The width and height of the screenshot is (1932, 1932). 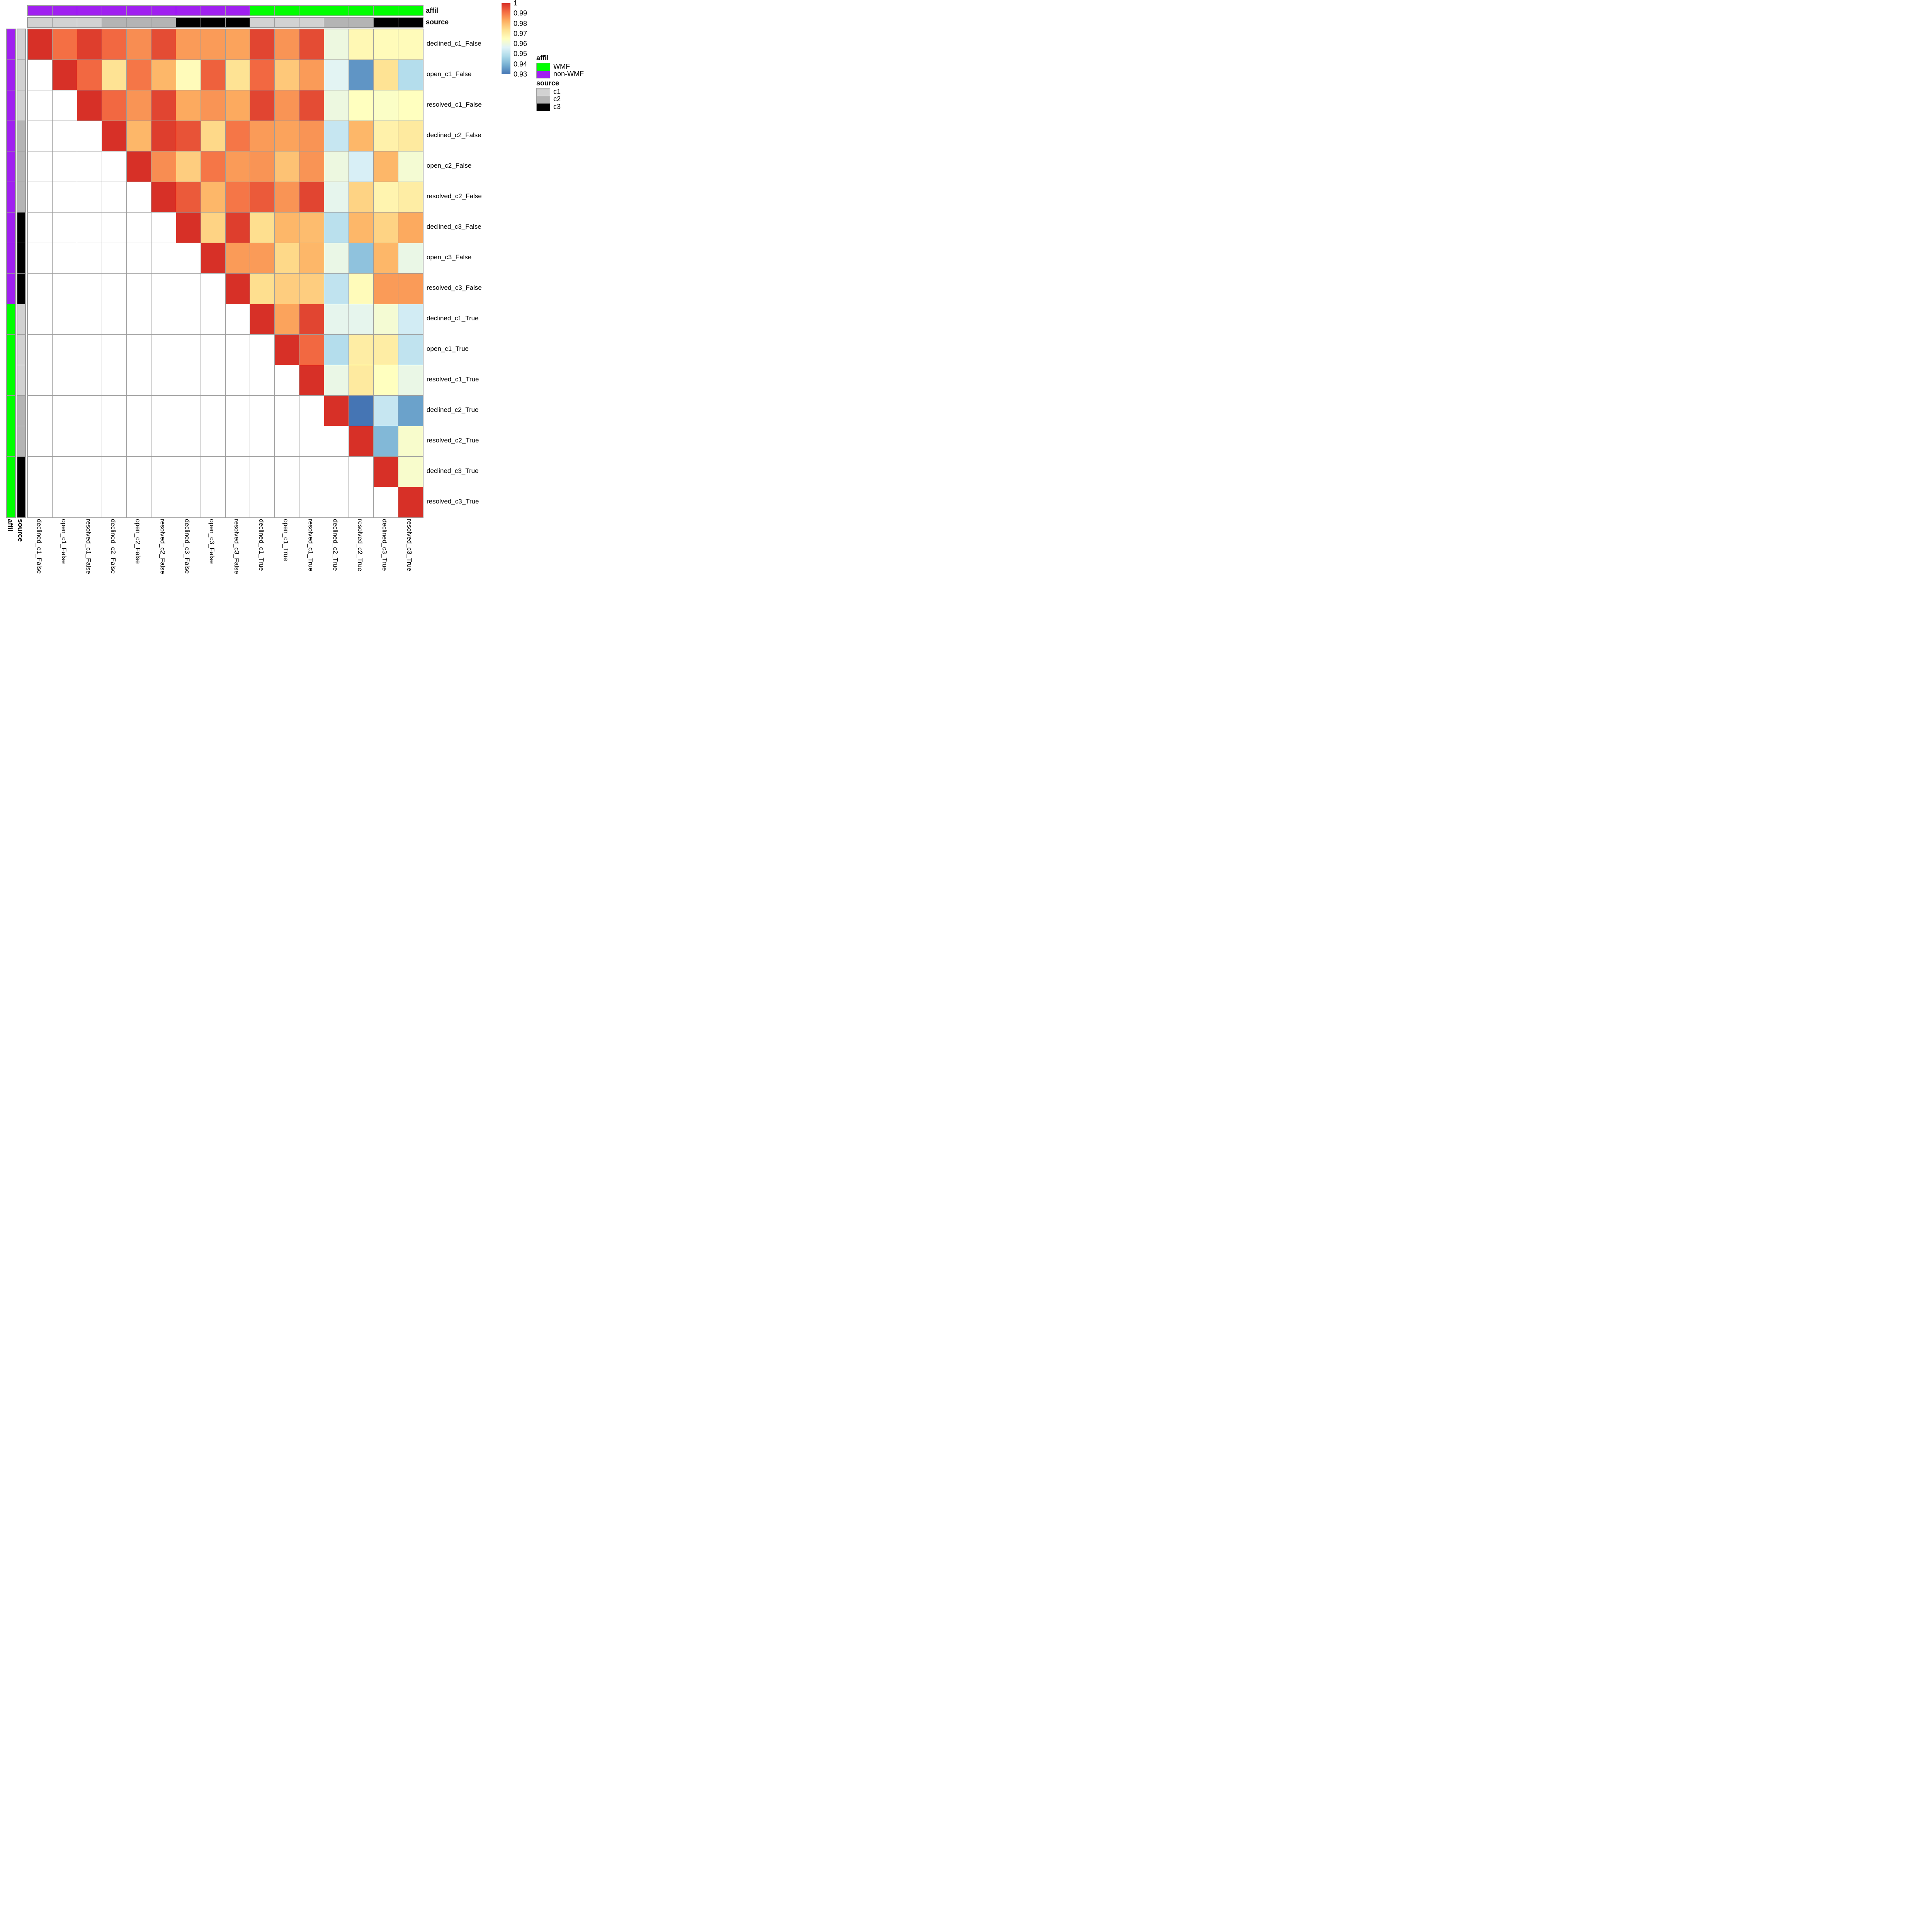 I want to click on row-label: open_c1_False, so click(x=450, y=74).